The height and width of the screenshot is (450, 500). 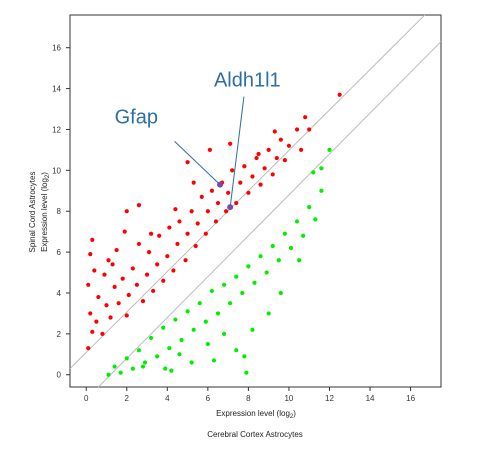 What do you see at coordinates (56, 89) in the screenshot?
I see `y-tick-label: 14` at bounding box center [56, 89].